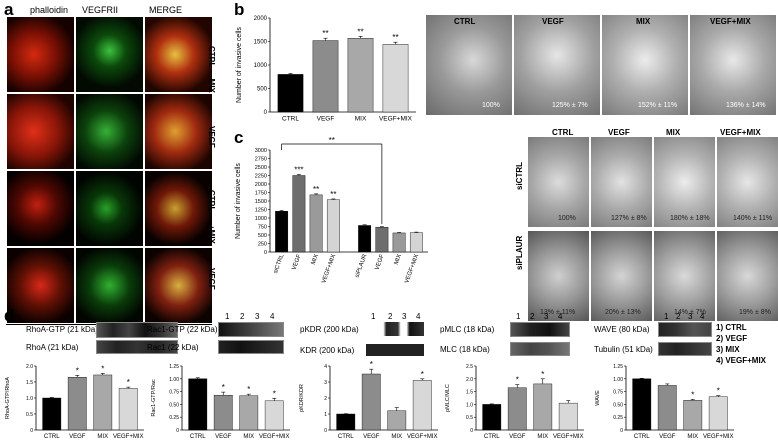  What do you see at coordinates (211, 201) in the screenshot?
I see `row-label-ctrl-2: CTRL` at bounding box center [211, 201].